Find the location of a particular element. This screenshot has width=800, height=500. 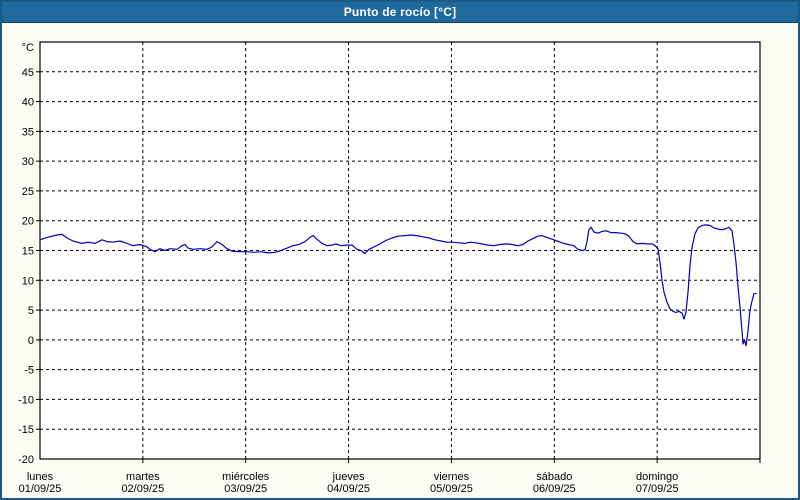

x-day-date: 03/09/25 is located at coordinates (245, 489).